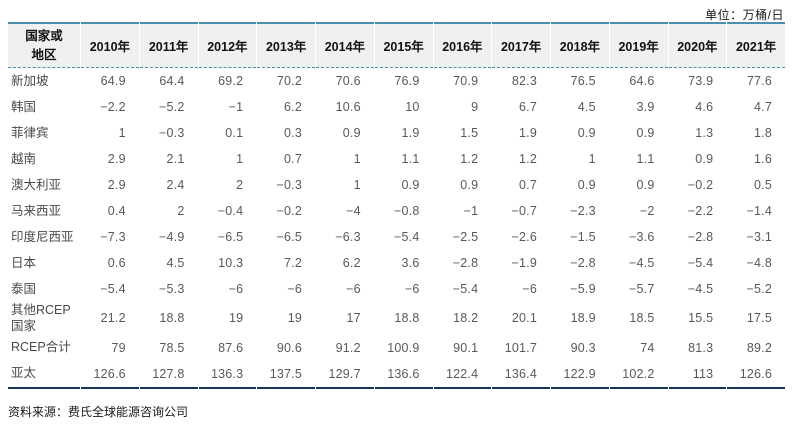  Describe the element at coordinates (396, 133) in the screenshot. I see `table-row: 菲律宾 1 −0.3 0.1 0.3 0.9 1.9 1.5 1.9 0.9 0.9 1.3 1.8` at that location.